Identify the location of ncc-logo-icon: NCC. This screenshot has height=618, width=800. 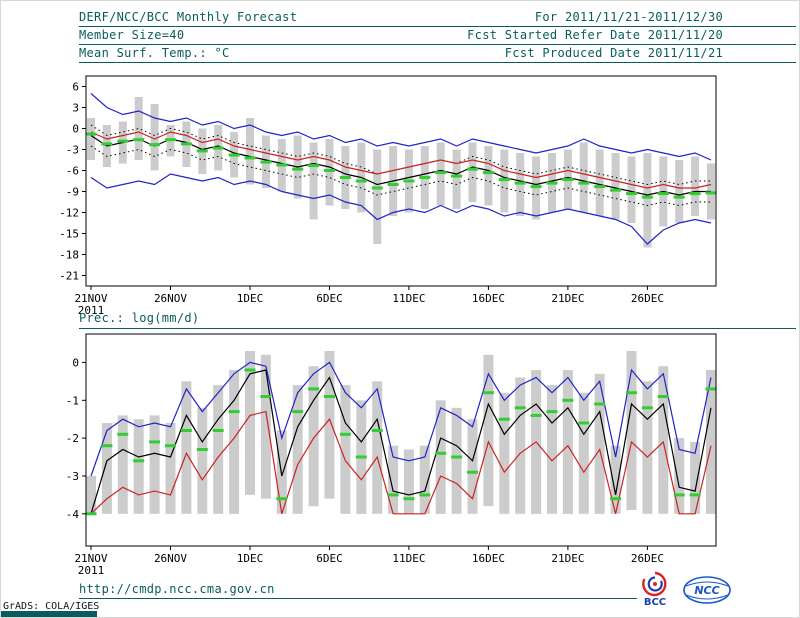
(707, 590).